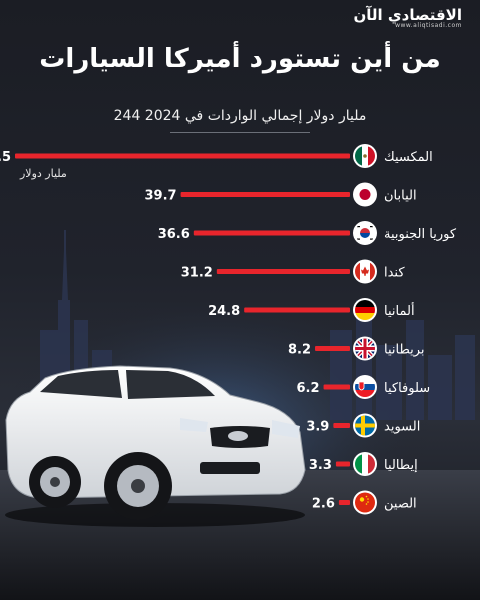 This screenshot has width=480, height=600. What do you see at coordinates (365, 194) in the screenshot?
I see `japan-flag-icon` at bounding box center [365, 194].